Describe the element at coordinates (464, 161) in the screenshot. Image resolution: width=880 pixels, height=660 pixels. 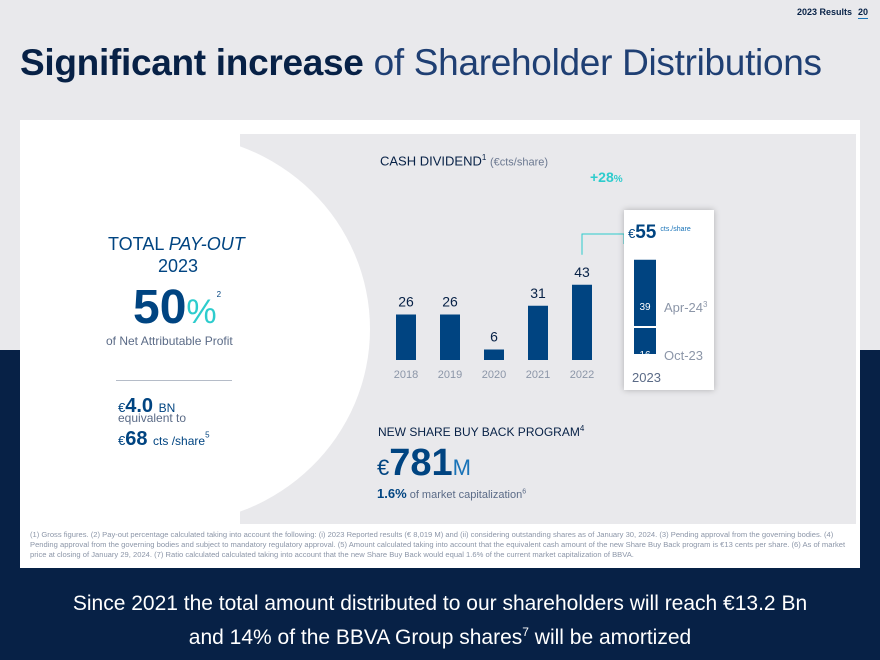
I see `cash-dividend-title: CASH DIVIDEND1 (€cts/share)` at that location.